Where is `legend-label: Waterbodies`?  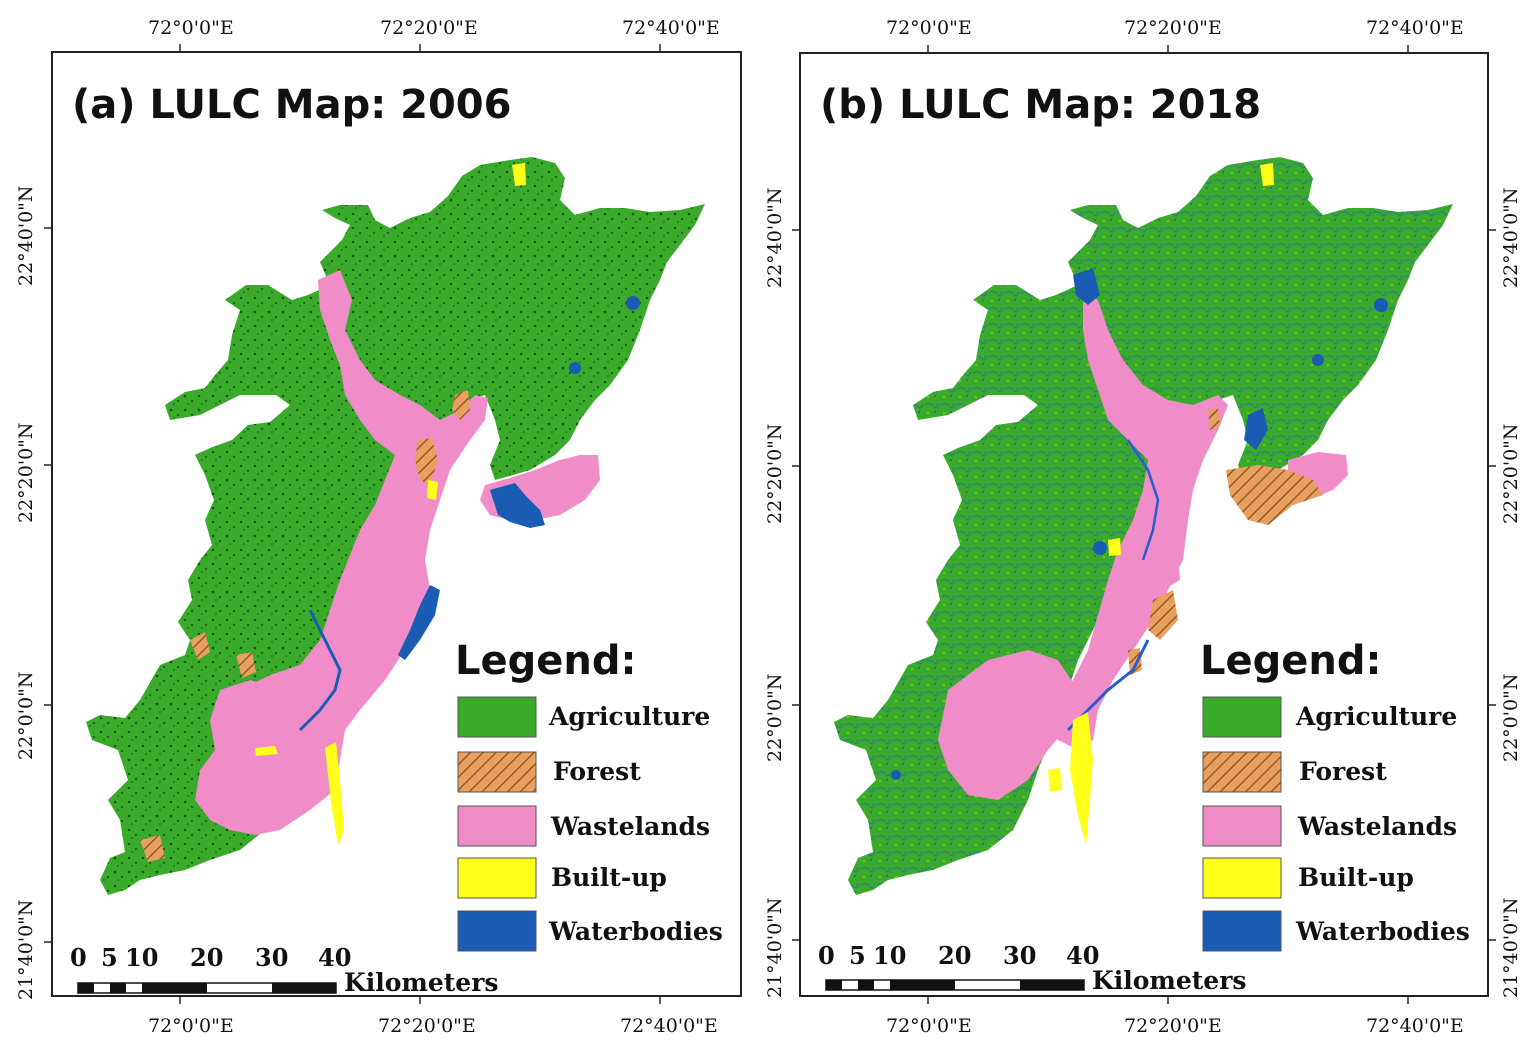
legend-label: Waterbodies is located at coordinates (635, 931).